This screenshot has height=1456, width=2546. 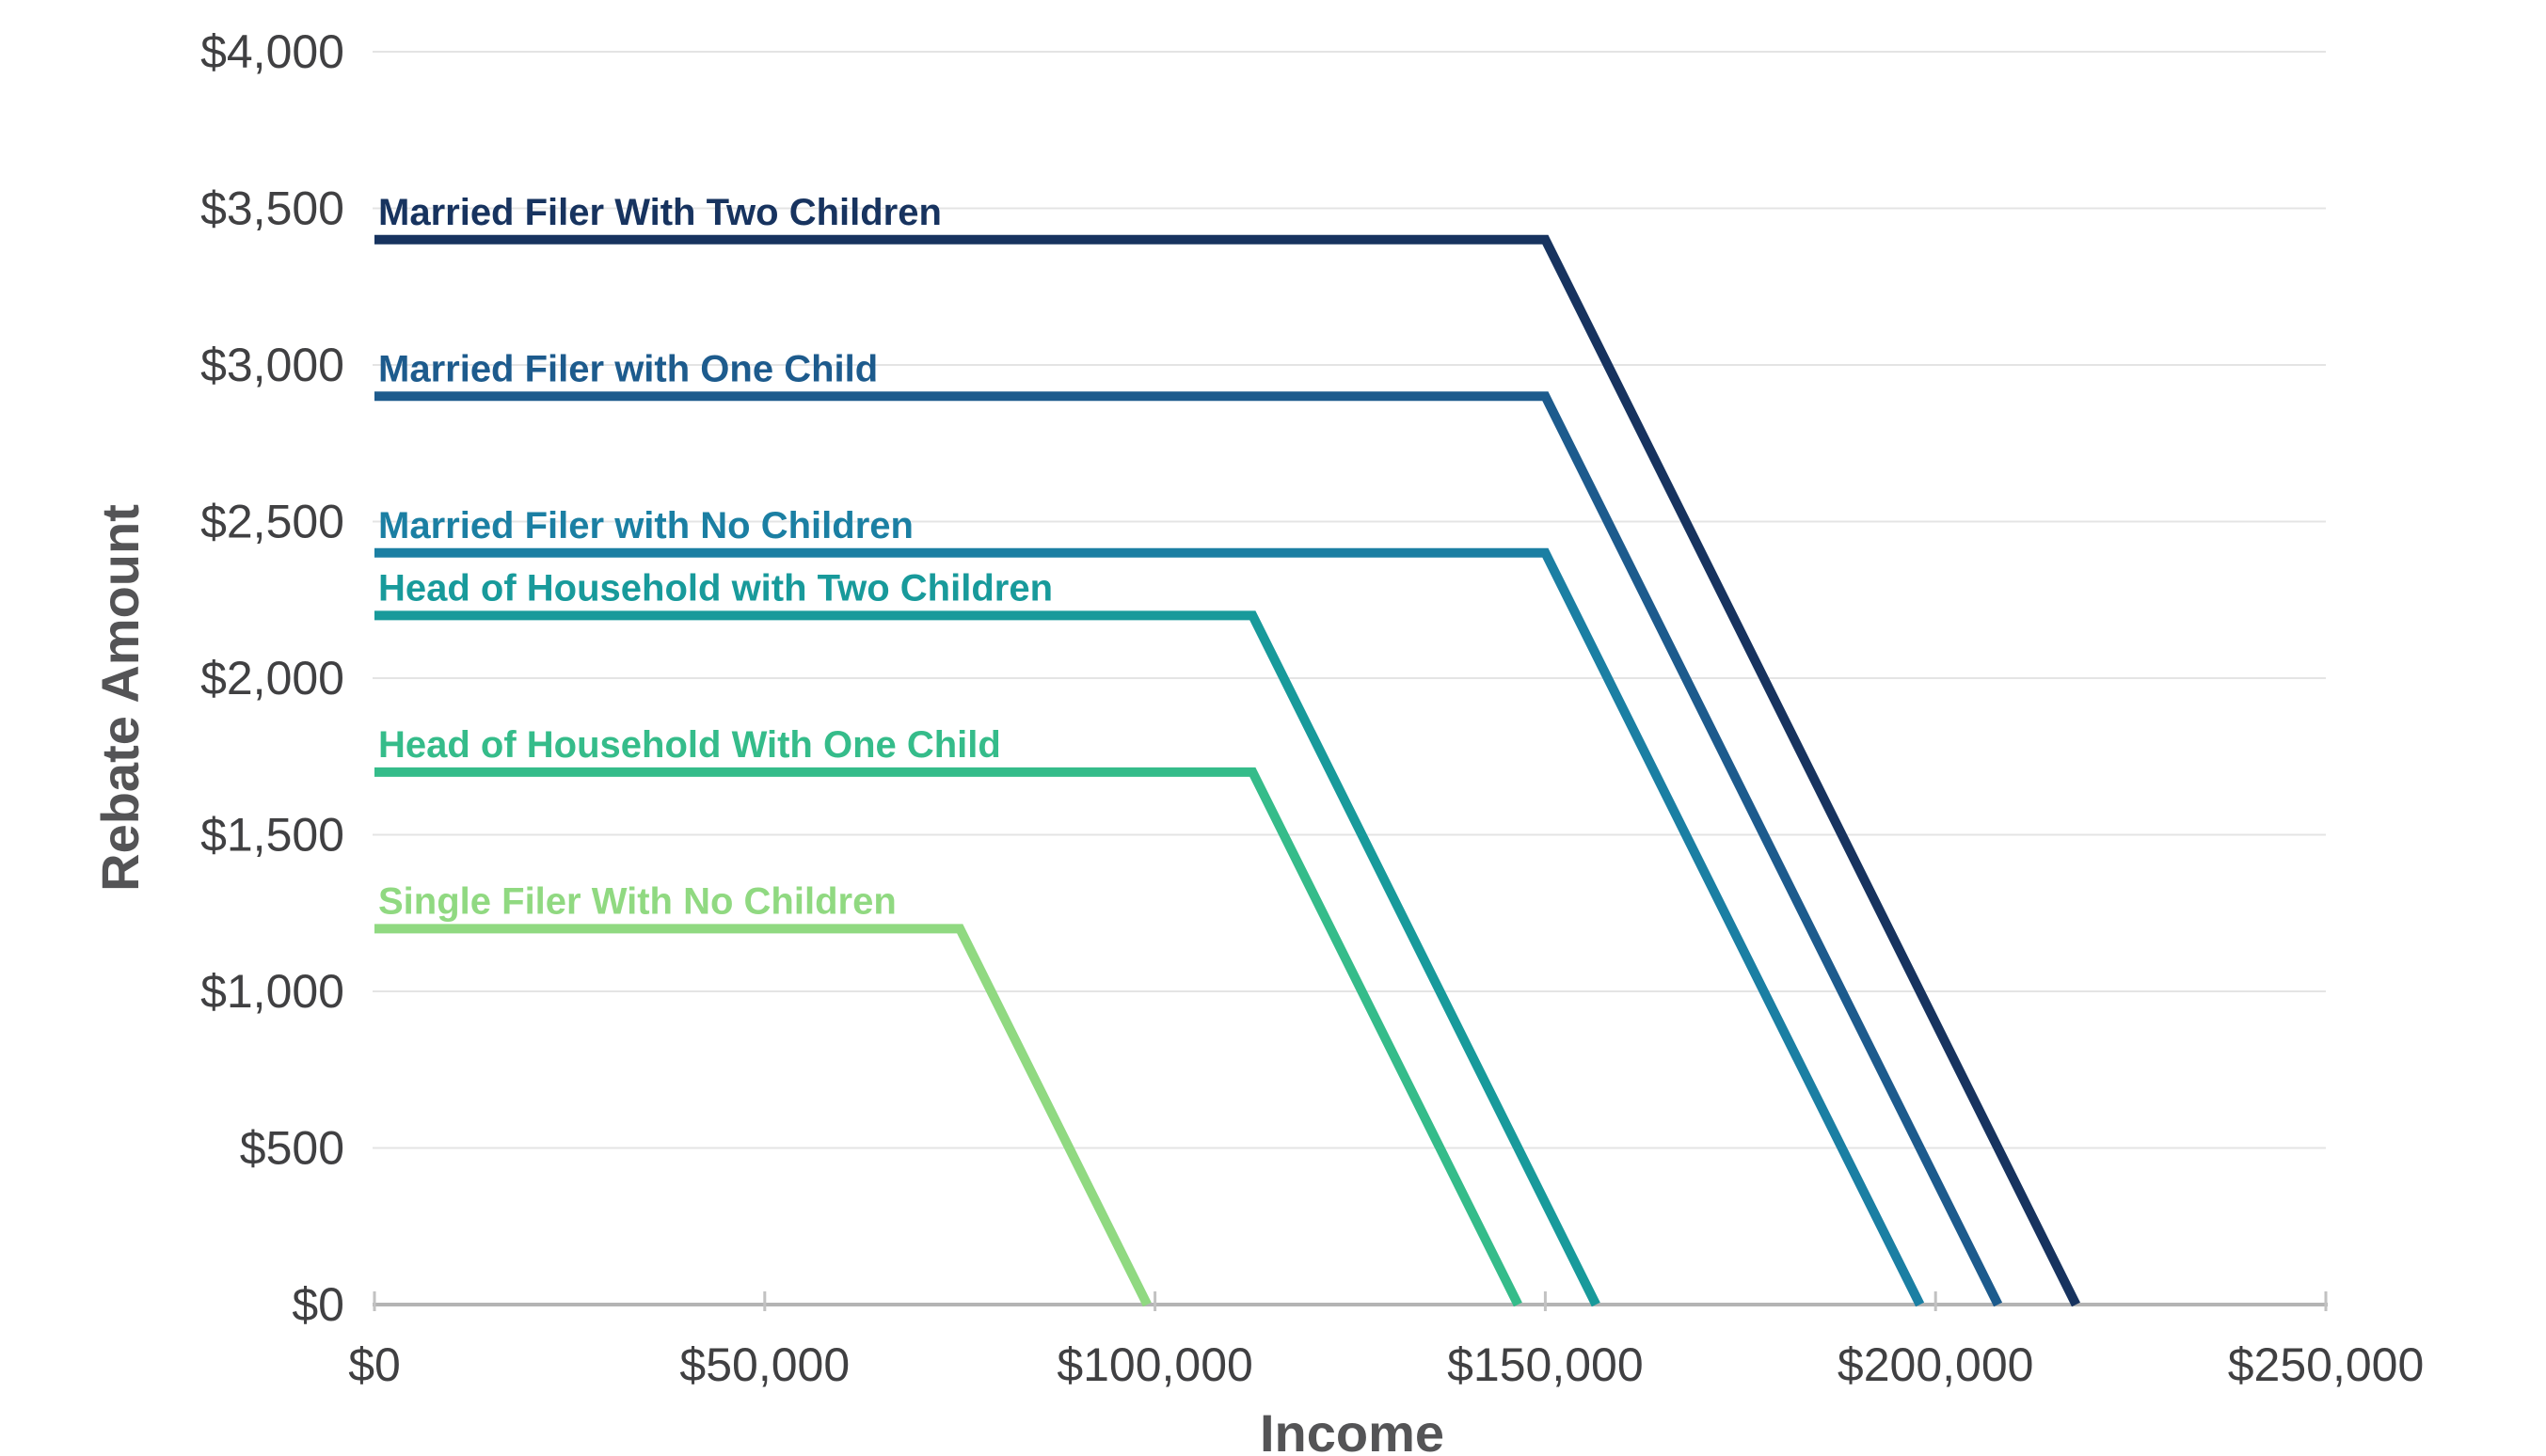 I want to click on series-line, so click(x=763, y=1115).